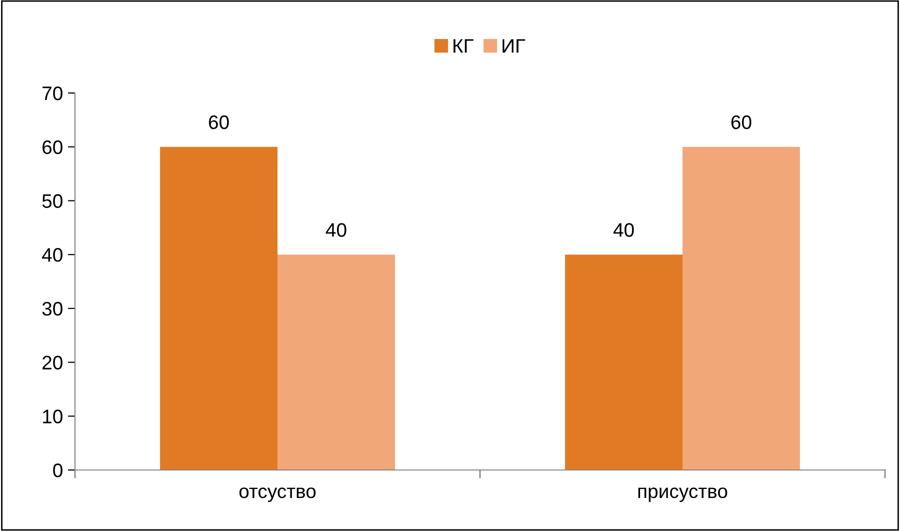 This screenshot has width=900, height=531. What do you see at coordinates (514, 46) in the screenshot?
I see `legend-label: ИГ` at bounding box center [514, 46].